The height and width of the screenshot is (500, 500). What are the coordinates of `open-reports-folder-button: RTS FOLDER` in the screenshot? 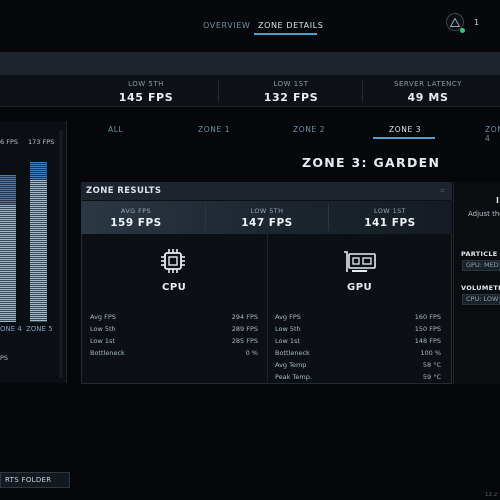 It's located at (35, 480).